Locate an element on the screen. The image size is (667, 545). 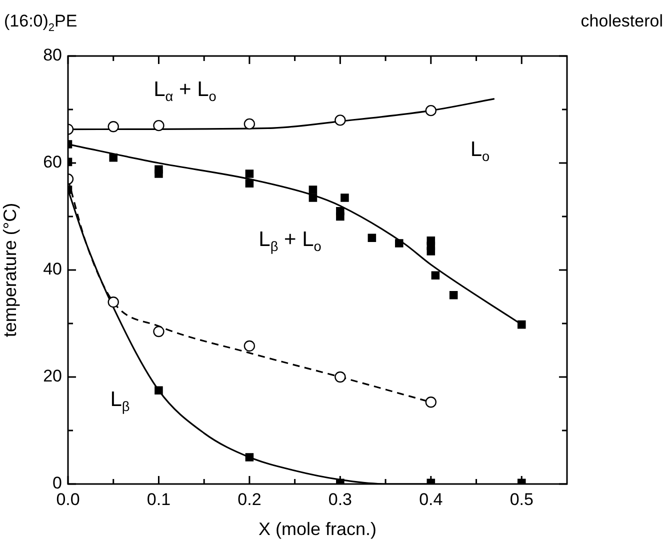
x-tick-label: 0.4 is located at coordinates (431, 499).